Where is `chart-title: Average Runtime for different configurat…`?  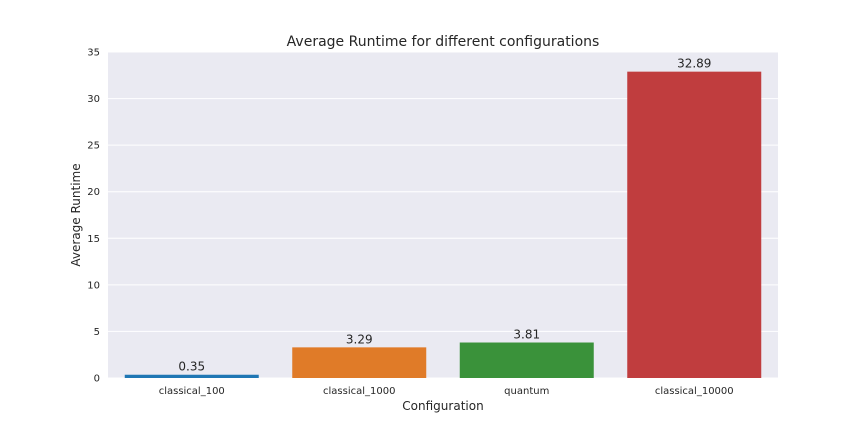 chart-title: Average Runtime for different configurat… is located at coordinates (443, 42).